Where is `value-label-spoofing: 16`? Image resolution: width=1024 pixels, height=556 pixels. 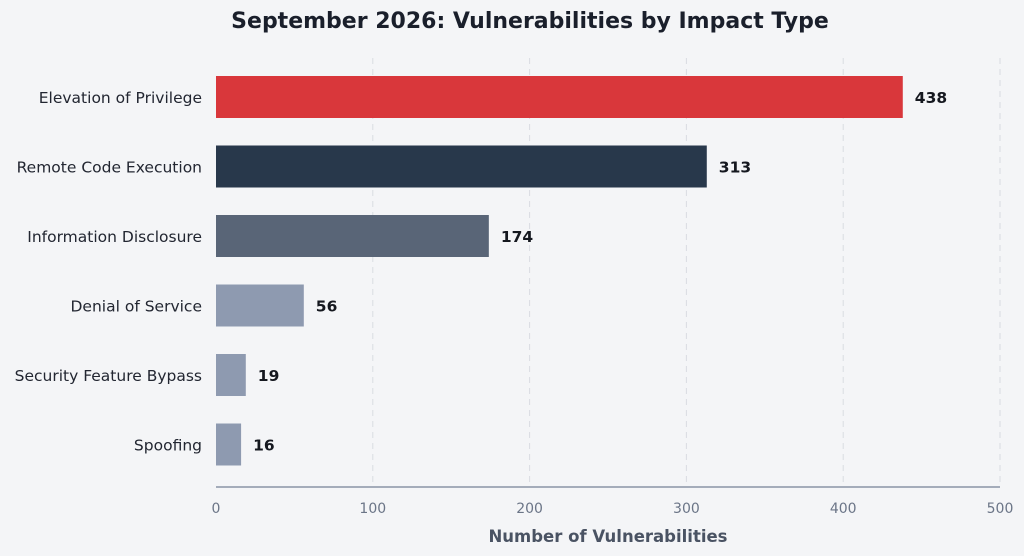
value-label-spoofing: 16 is located at coordinates (264, 446).